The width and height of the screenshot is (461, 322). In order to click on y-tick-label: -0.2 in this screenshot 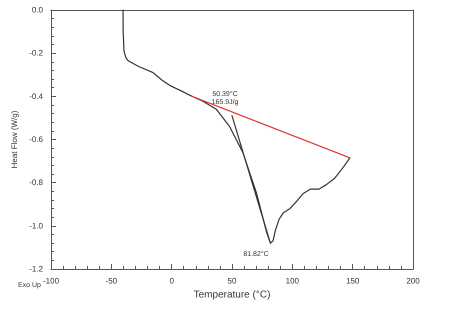, I will do `click(36, 53)`.